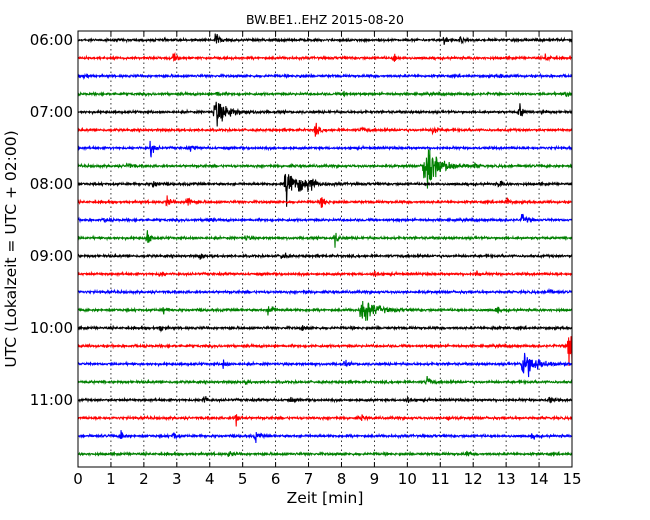 The height and width of the screenshot is (520, 650). Describe the element at coordinates (506, 479) in the screenshot. I see `x-tick-label: 13` at that location.